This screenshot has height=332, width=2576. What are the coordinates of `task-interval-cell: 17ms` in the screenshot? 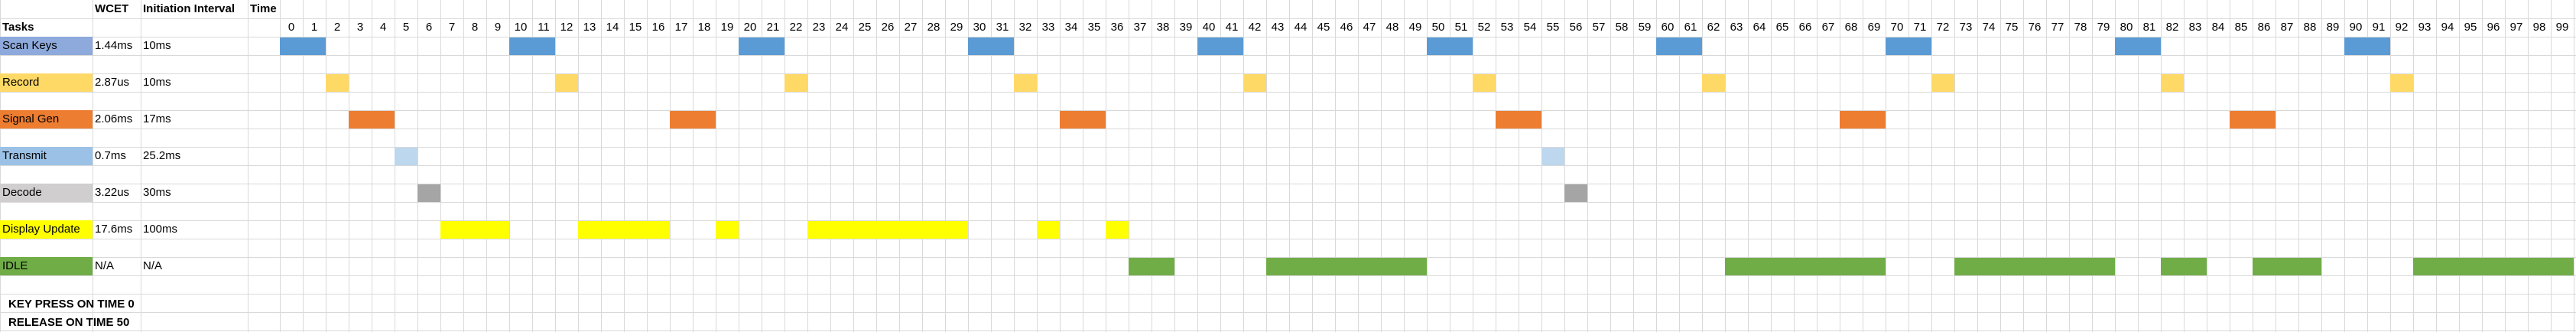 It's located at (157, 119).